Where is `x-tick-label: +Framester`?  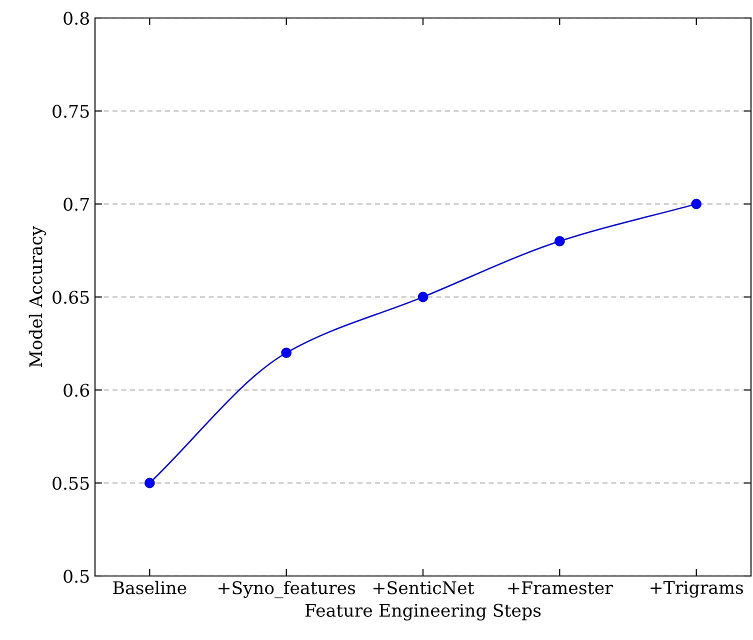
x-tick-label: +Framester is located at coordinates (560, 587).